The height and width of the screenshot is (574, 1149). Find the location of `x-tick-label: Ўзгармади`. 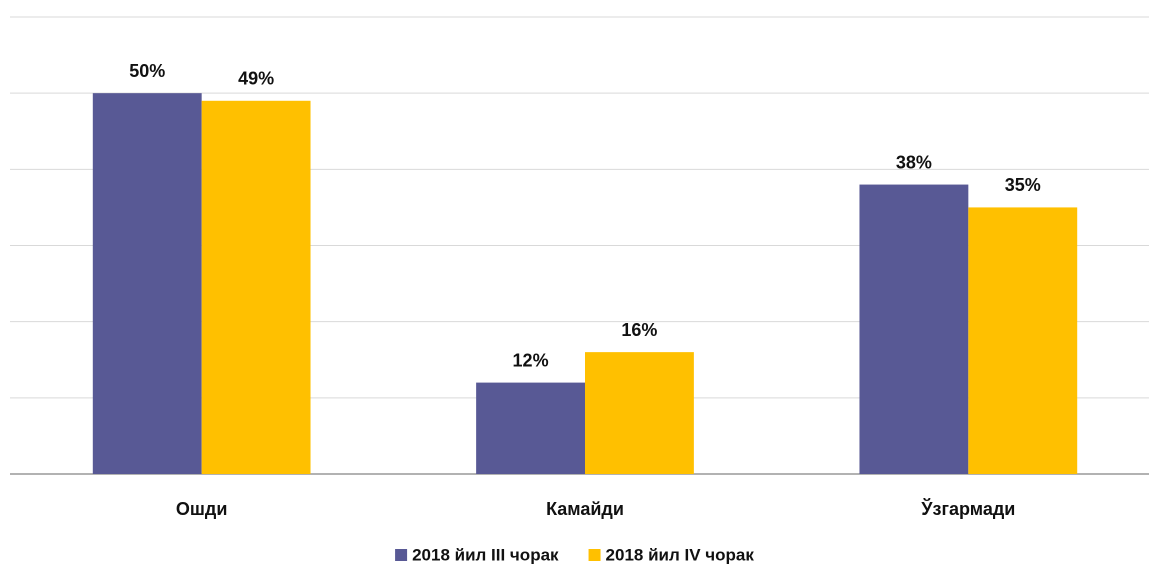

x-tick-label: Ўзгармади is located at coordinates (967, 508).